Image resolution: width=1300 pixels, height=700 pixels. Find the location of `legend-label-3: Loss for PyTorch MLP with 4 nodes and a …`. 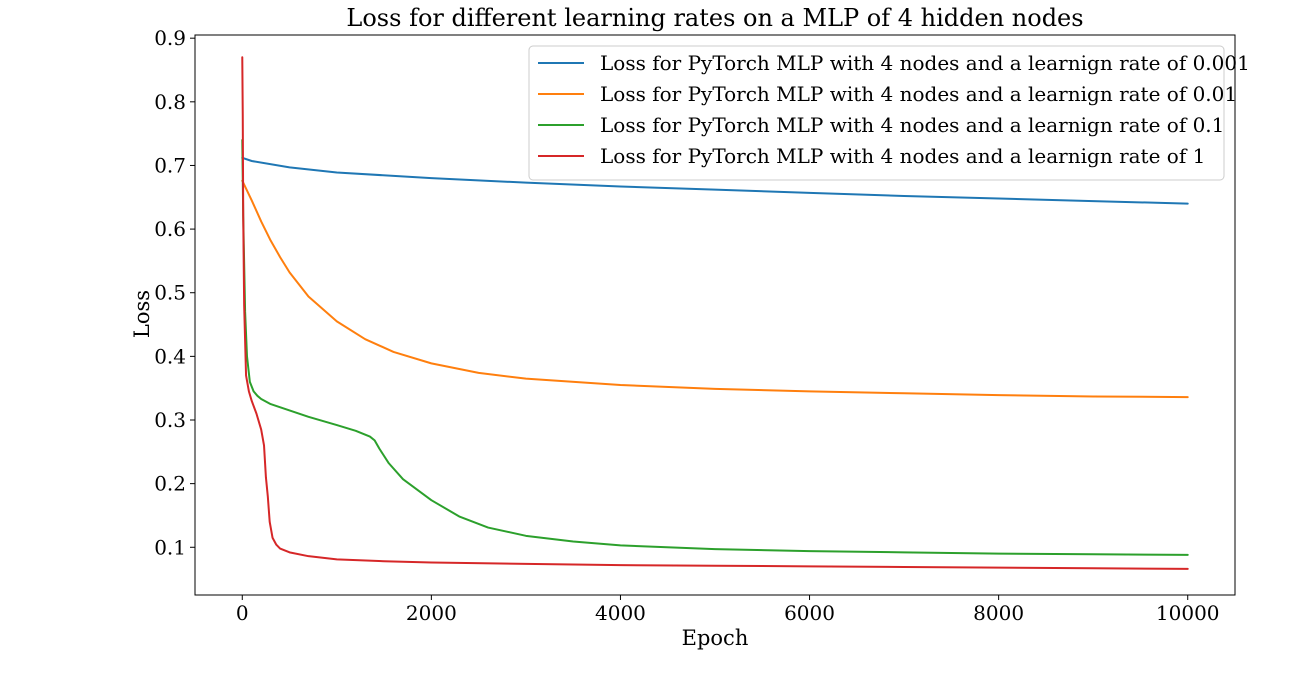

legend-label-3: Loss for PyTorch MLP with 4 nodes and a … is located at coordinates (902, 156).